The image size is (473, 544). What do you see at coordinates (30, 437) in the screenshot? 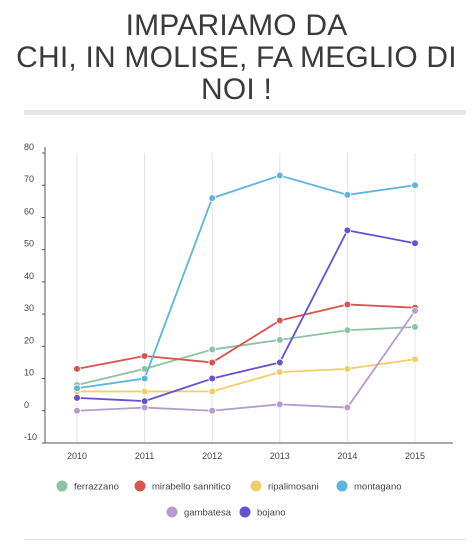
I see `y-tick-label: -10` at bounding box center [30, 437].